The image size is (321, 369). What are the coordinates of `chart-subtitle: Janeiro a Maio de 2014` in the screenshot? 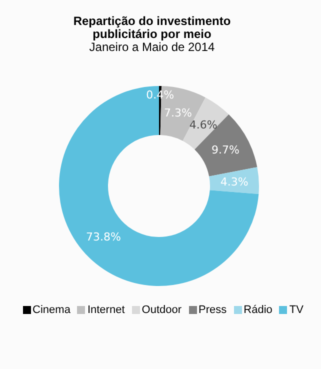 It's located at (152, 47).